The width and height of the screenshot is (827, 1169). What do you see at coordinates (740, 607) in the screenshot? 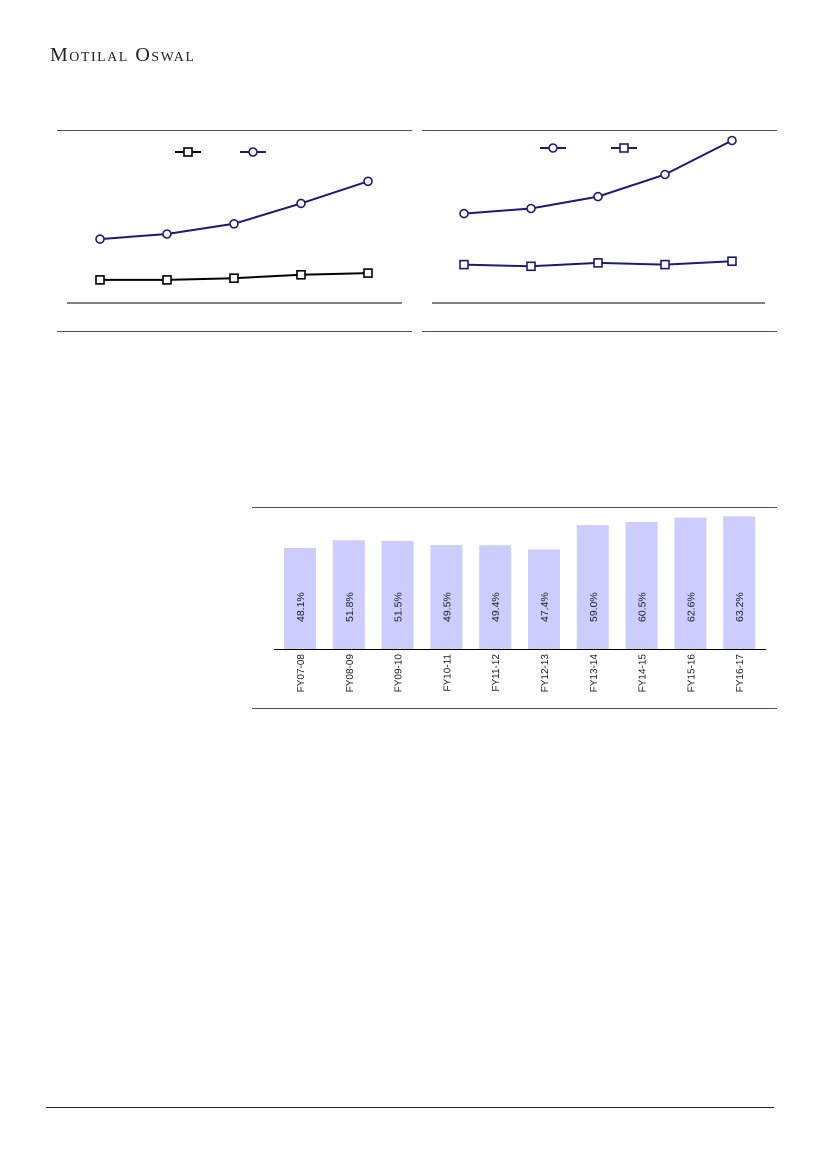
I see `bar-value-label: 63.2%` at bounding box center [740, 607].